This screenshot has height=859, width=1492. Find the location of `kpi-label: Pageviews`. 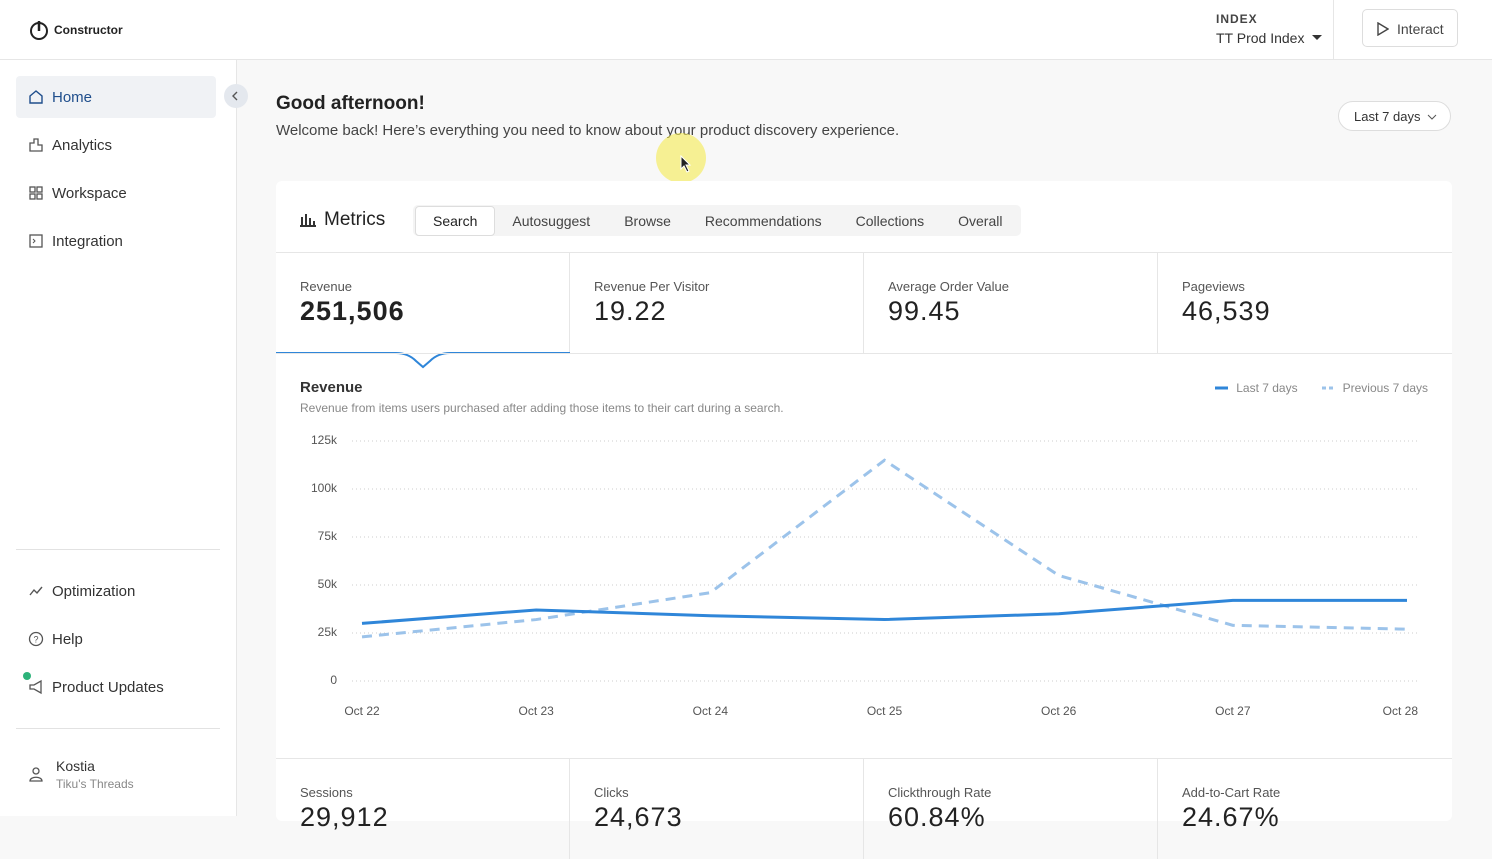

kpi-label: Pageviews is located at coordinates (1213, 286).